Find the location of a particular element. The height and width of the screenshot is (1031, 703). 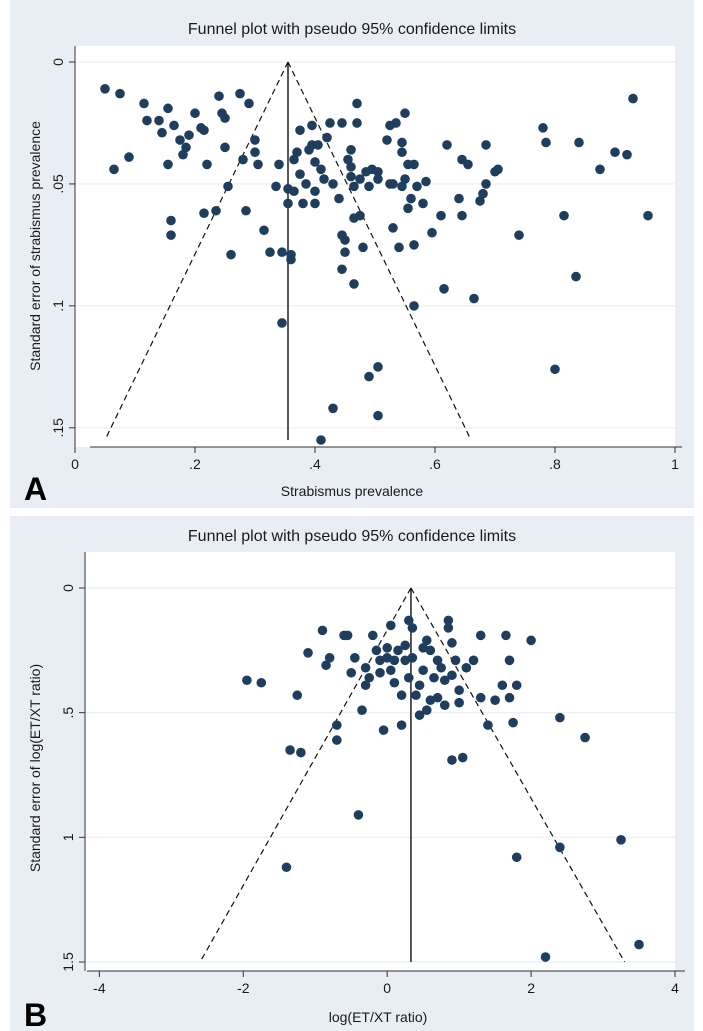

panel-letter-a: A is located at coordinates (35, 489).